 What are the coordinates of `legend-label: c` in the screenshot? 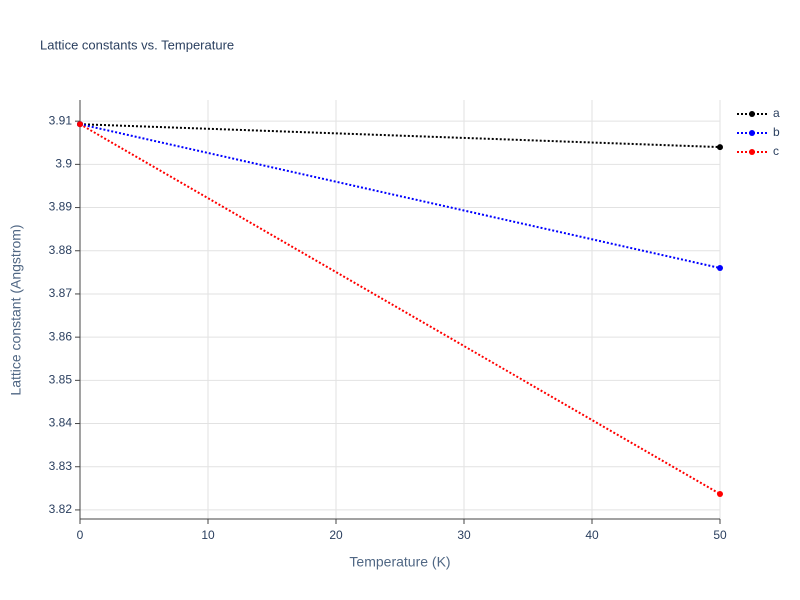 It's located at (776, 151).